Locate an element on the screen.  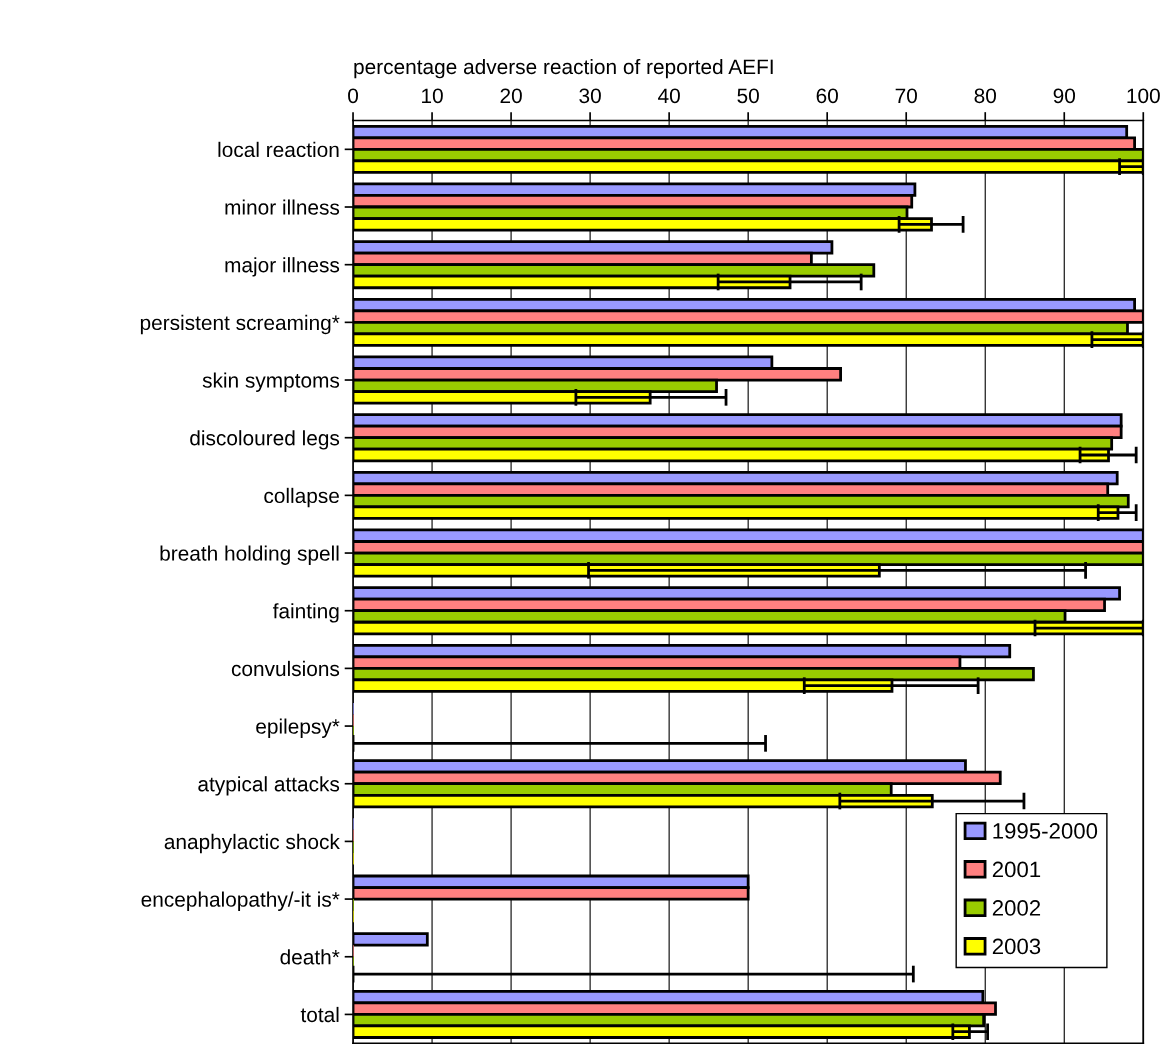
y-tick-label: fainting is located at coordinates (305, 613).